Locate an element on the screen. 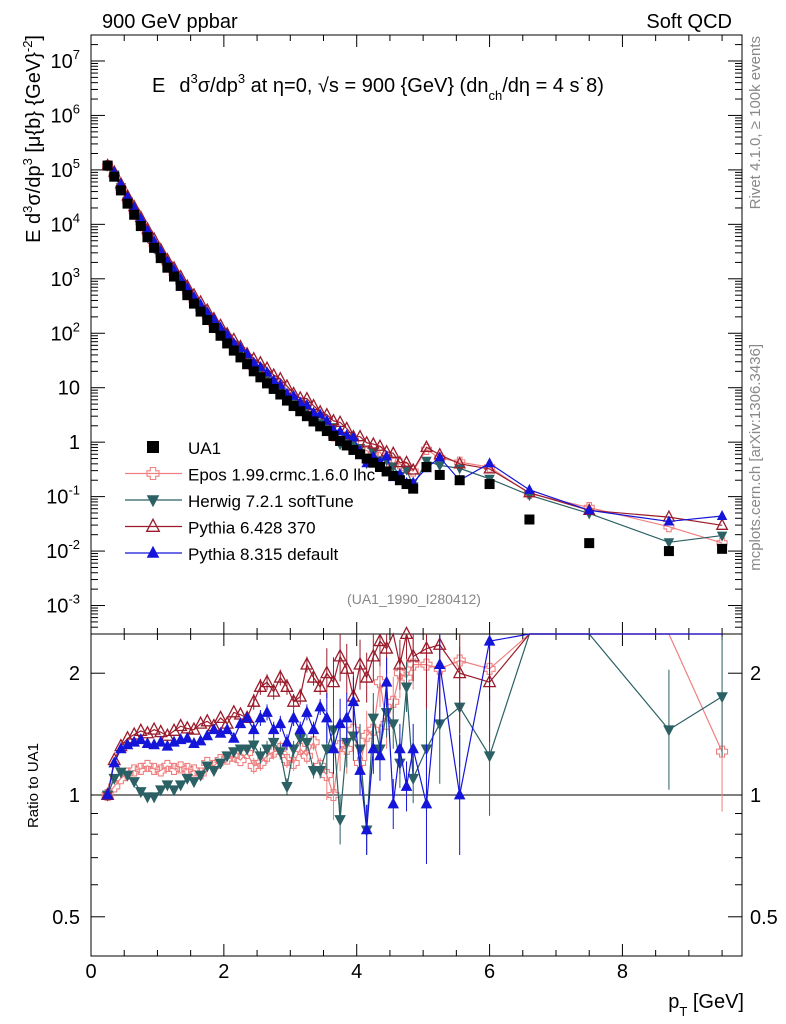 The image size is (786, 1024). x-tick-label: 4 is located at coordinates (356, 972).